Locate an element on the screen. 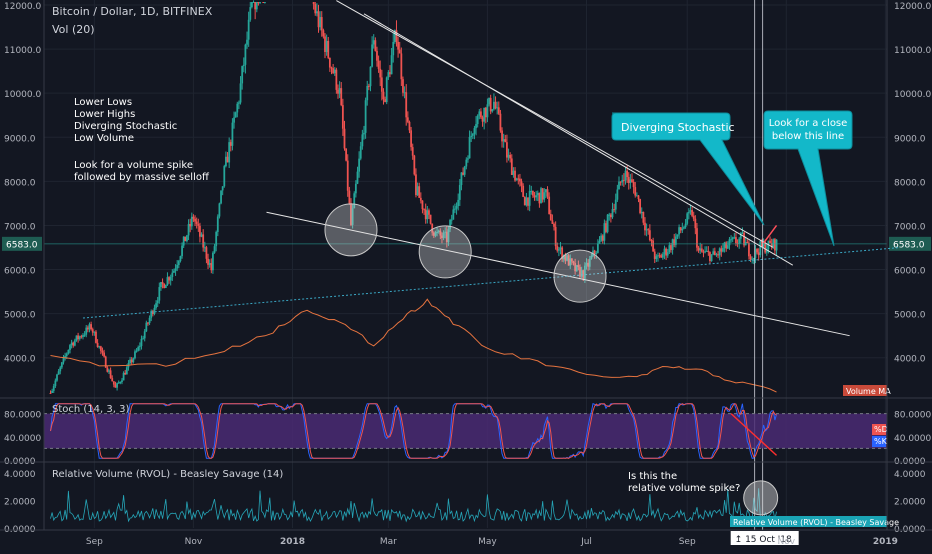 The height and width of the screenshot is (554, 932). note-diverging-stoch: Diverging Stochastic is located at coordinates (125, 126).